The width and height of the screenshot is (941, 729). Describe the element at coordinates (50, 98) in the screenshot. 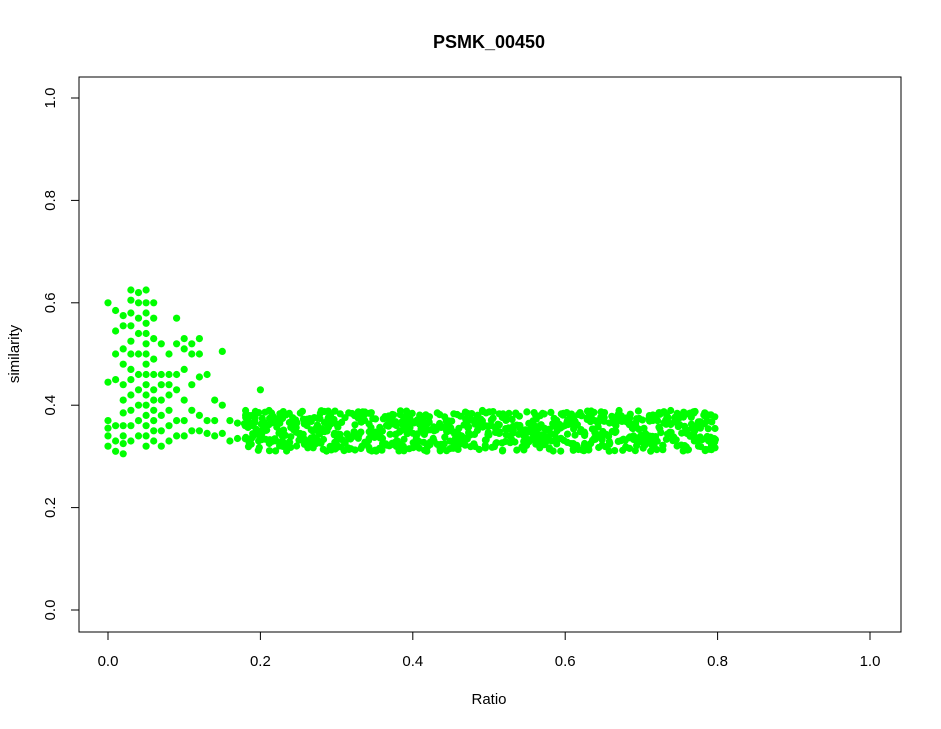

I see `y-tick-label: 1.0` at that location.